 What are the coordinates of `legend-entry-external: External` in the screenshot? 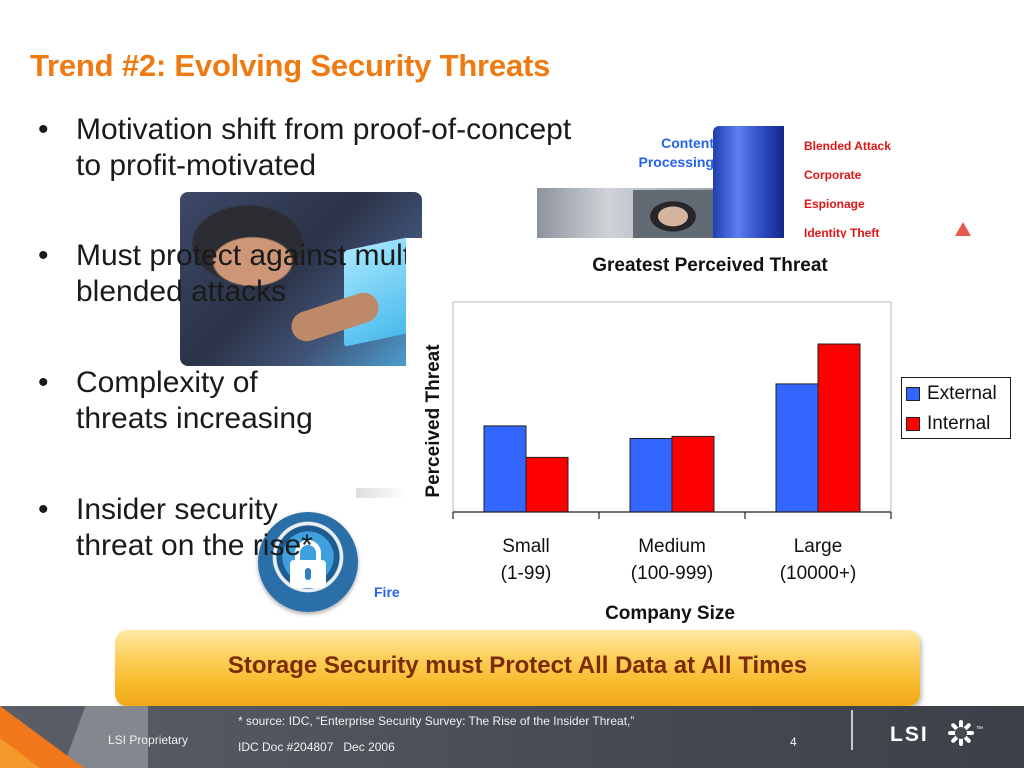 It's located at (951, 394).